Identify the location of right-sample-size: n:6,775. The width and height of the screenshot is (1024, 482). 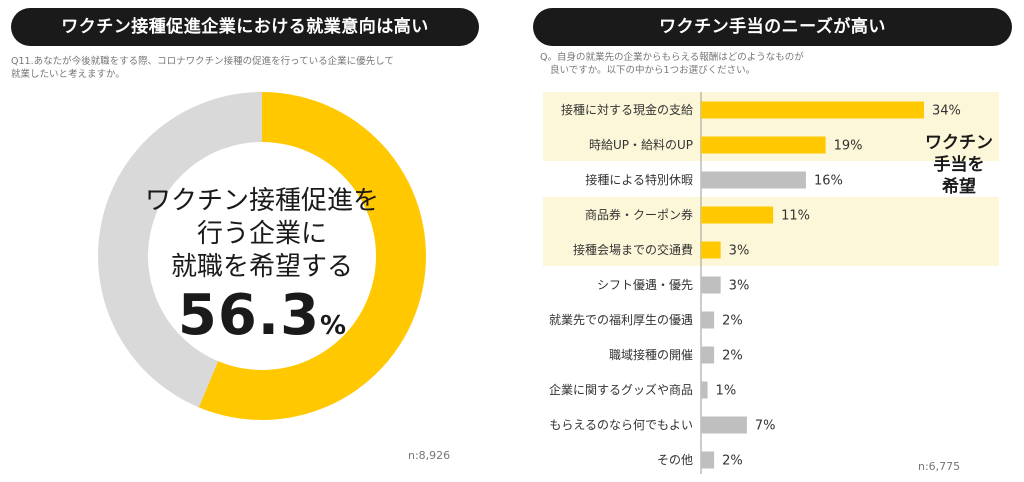
(939, 466).